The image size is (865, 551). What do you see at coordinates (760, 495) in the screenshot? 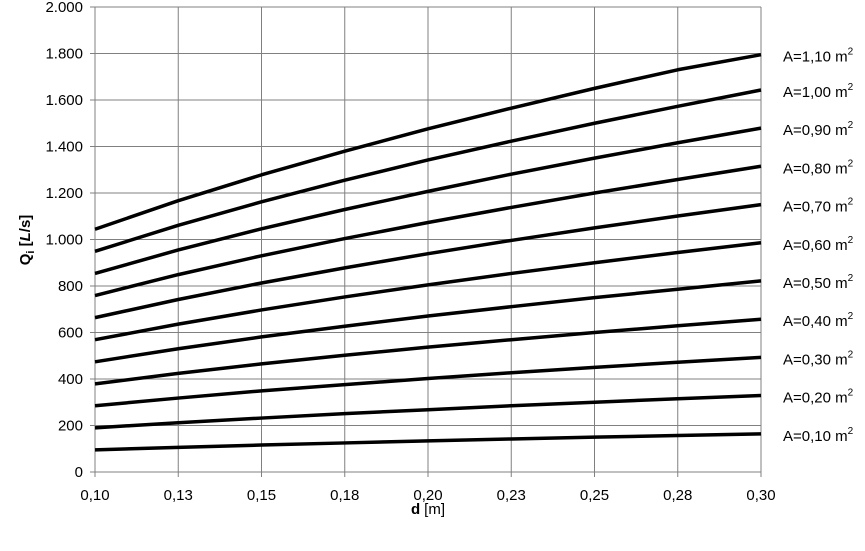
I see `x-tick-label: 0,30` at bounding box center [760, 495].